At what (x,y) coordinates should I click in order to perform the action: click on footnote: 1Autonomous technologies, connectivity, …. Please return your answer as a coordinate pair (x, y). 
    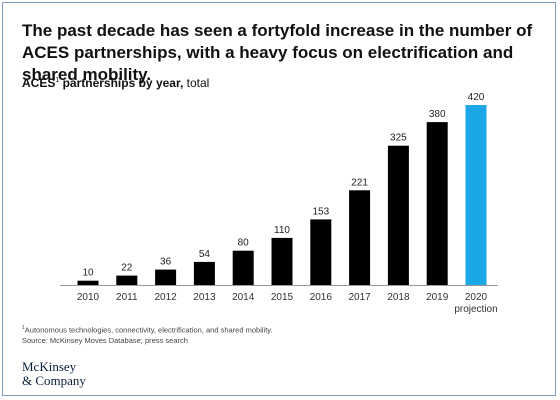
    Looking at the image, I should click on (272, 334).